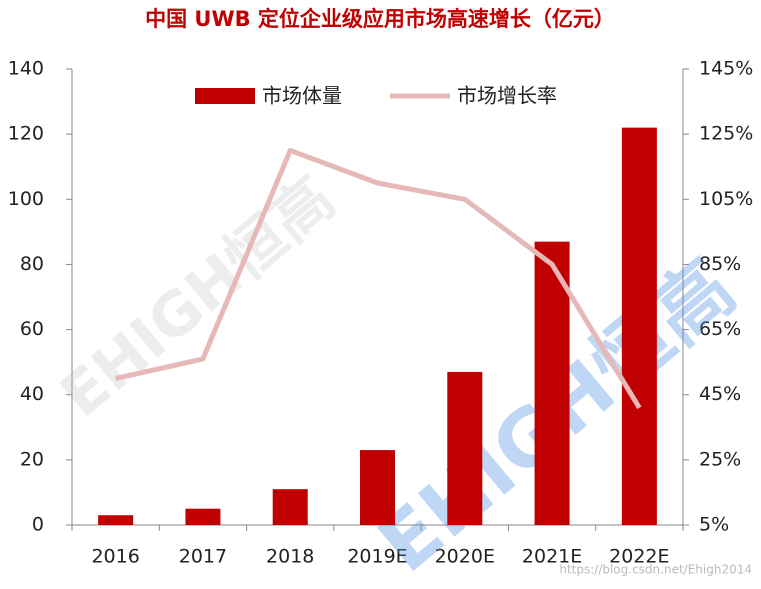 The height and width of the screenshot is (589, 761). What do you see at coordinates (32, 394) in the screenshot?
I see `y-tick-label: 40` at bounding box center [32, 394].